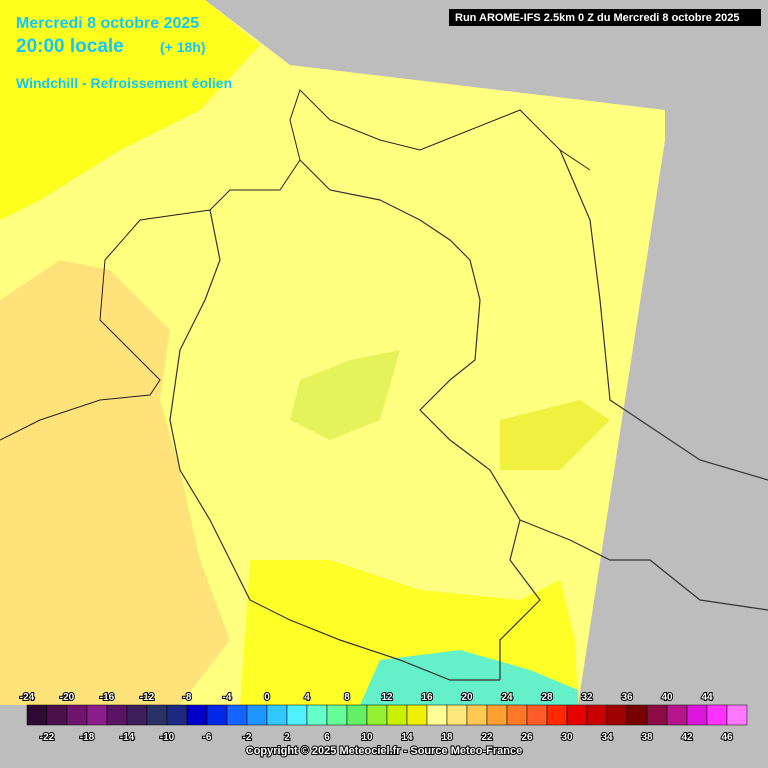 The height and width of the screenshot is (768, 768). Describe the element at coordinates (227, 697) in the screenshot. I see `scale-label: -4` at that location.